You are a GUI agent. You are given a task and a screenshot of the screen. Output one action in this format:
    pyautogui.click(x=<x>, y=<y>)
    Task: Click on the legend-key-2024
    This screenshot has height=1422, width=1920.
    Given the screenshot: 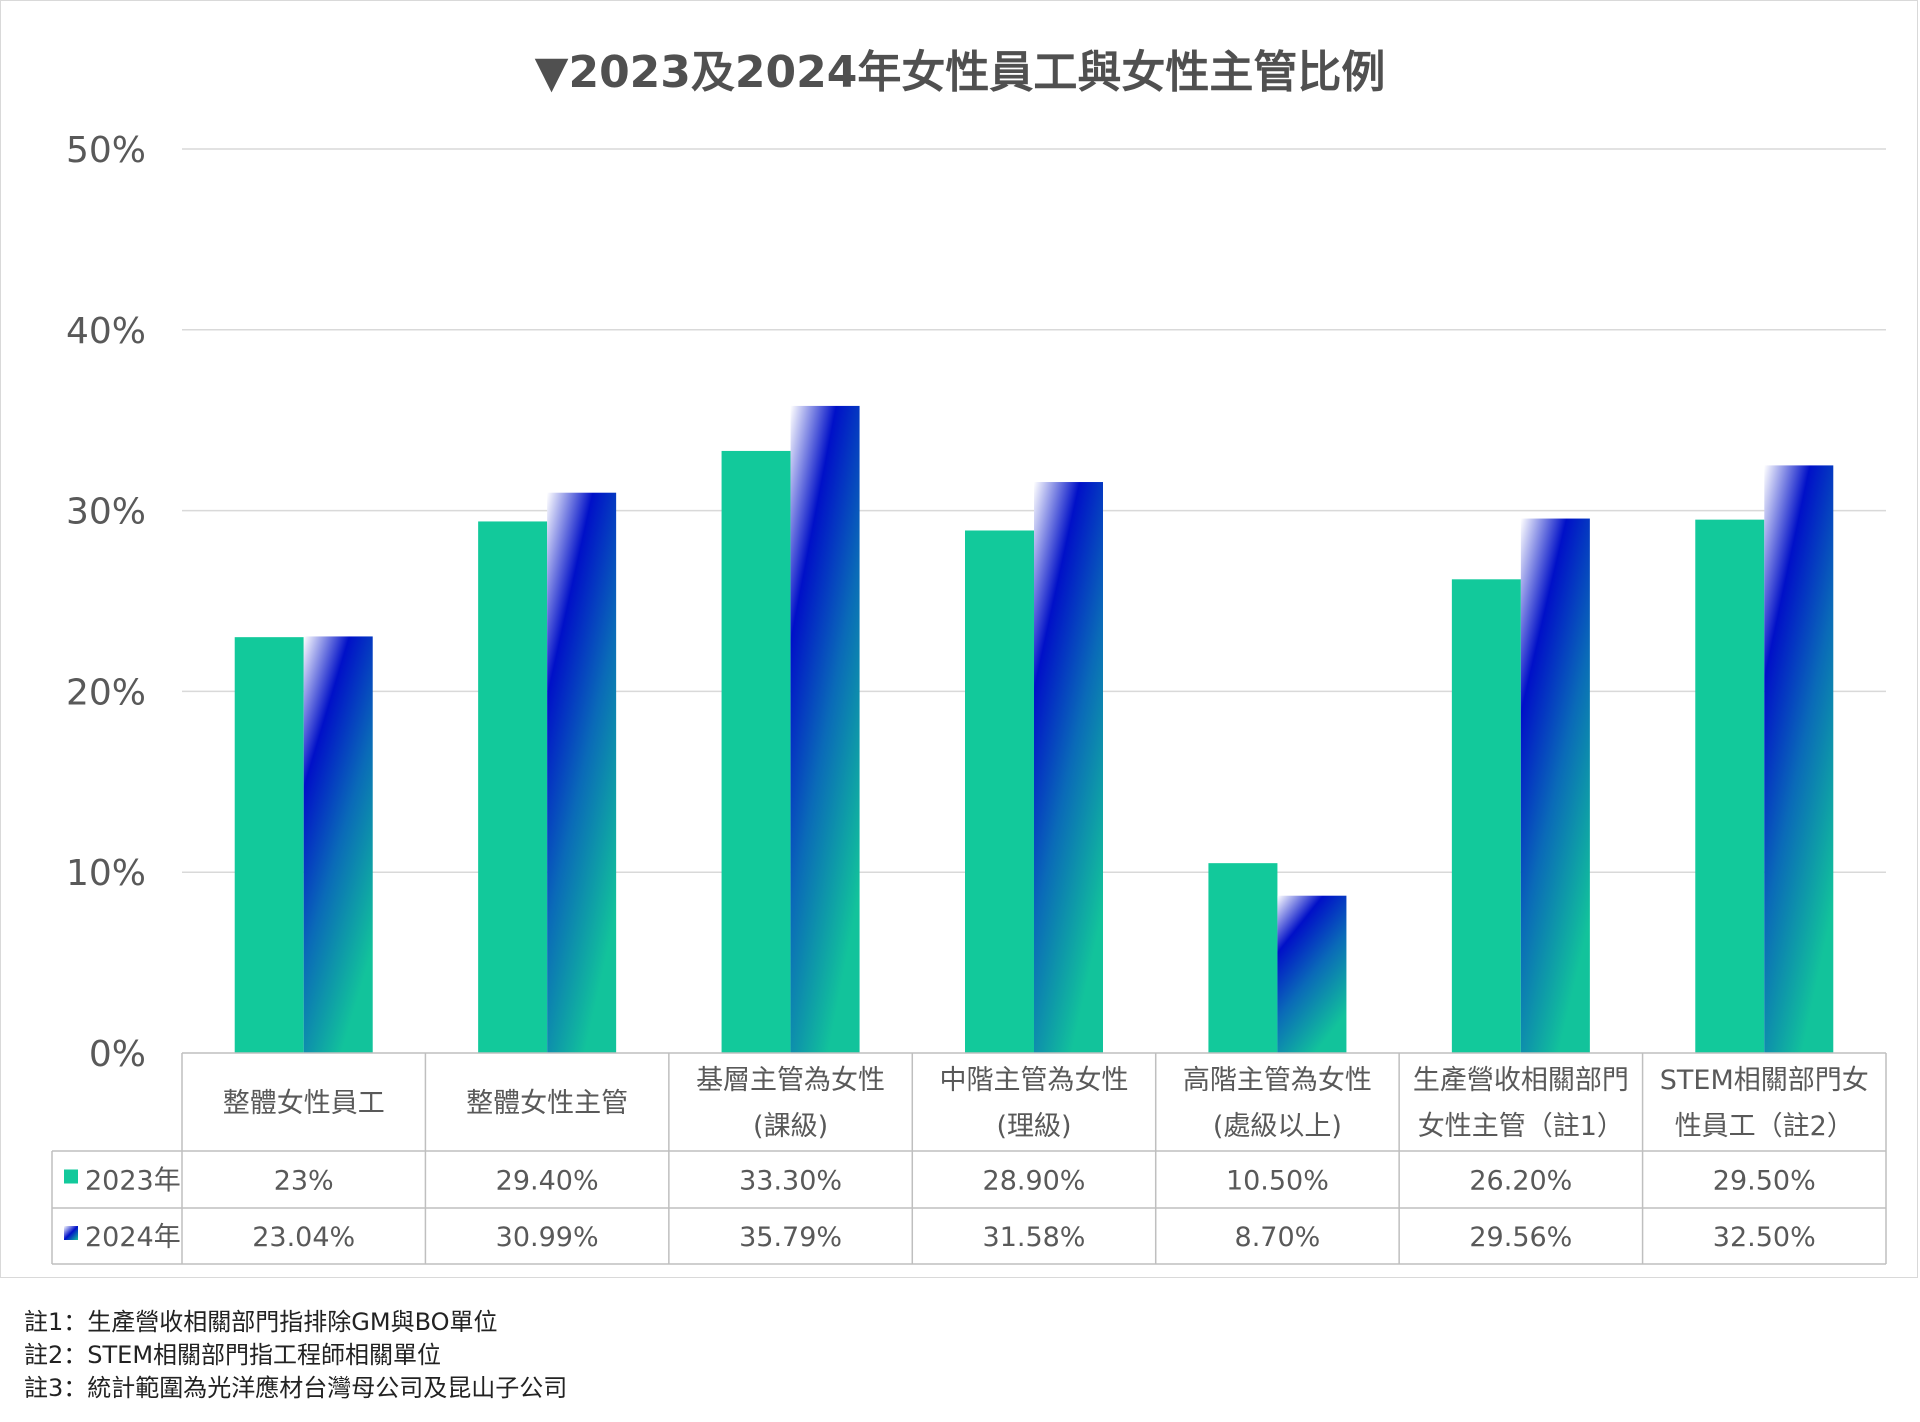 What is the action you would take?
    pyautogui.click(x=71, y=1233)
    